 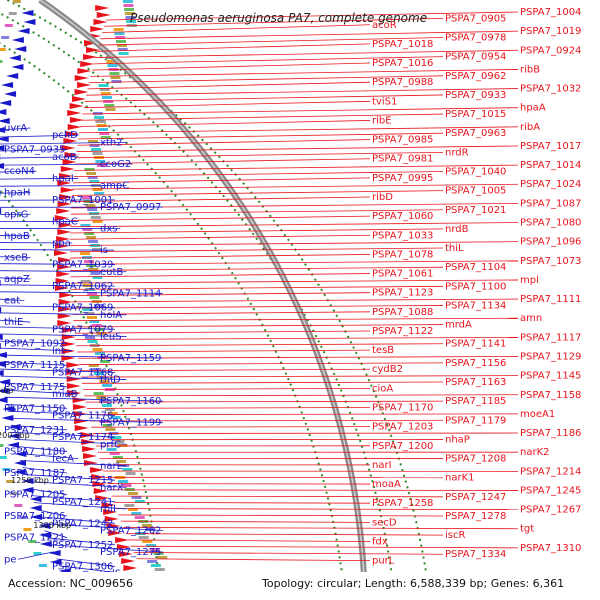 What do you see at coordinates (115, 164) in the screenshot?
I see `feature-label: ccoG2` at bounding box center [115, 164].